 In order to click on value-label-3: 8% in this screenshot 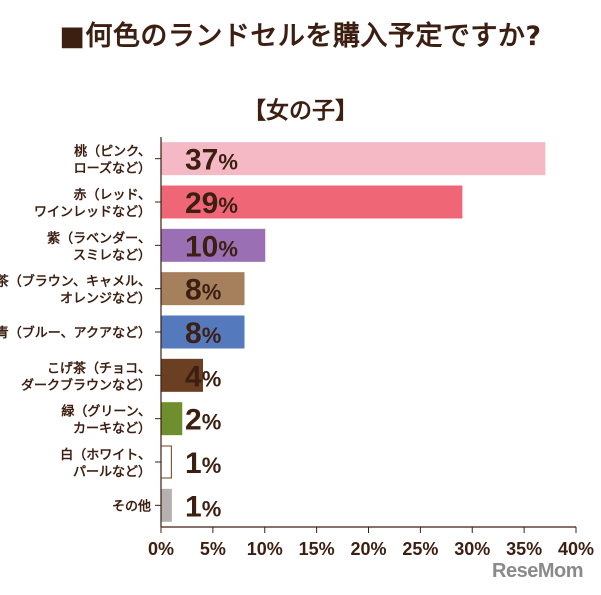, I will do `click(203, 290)`.